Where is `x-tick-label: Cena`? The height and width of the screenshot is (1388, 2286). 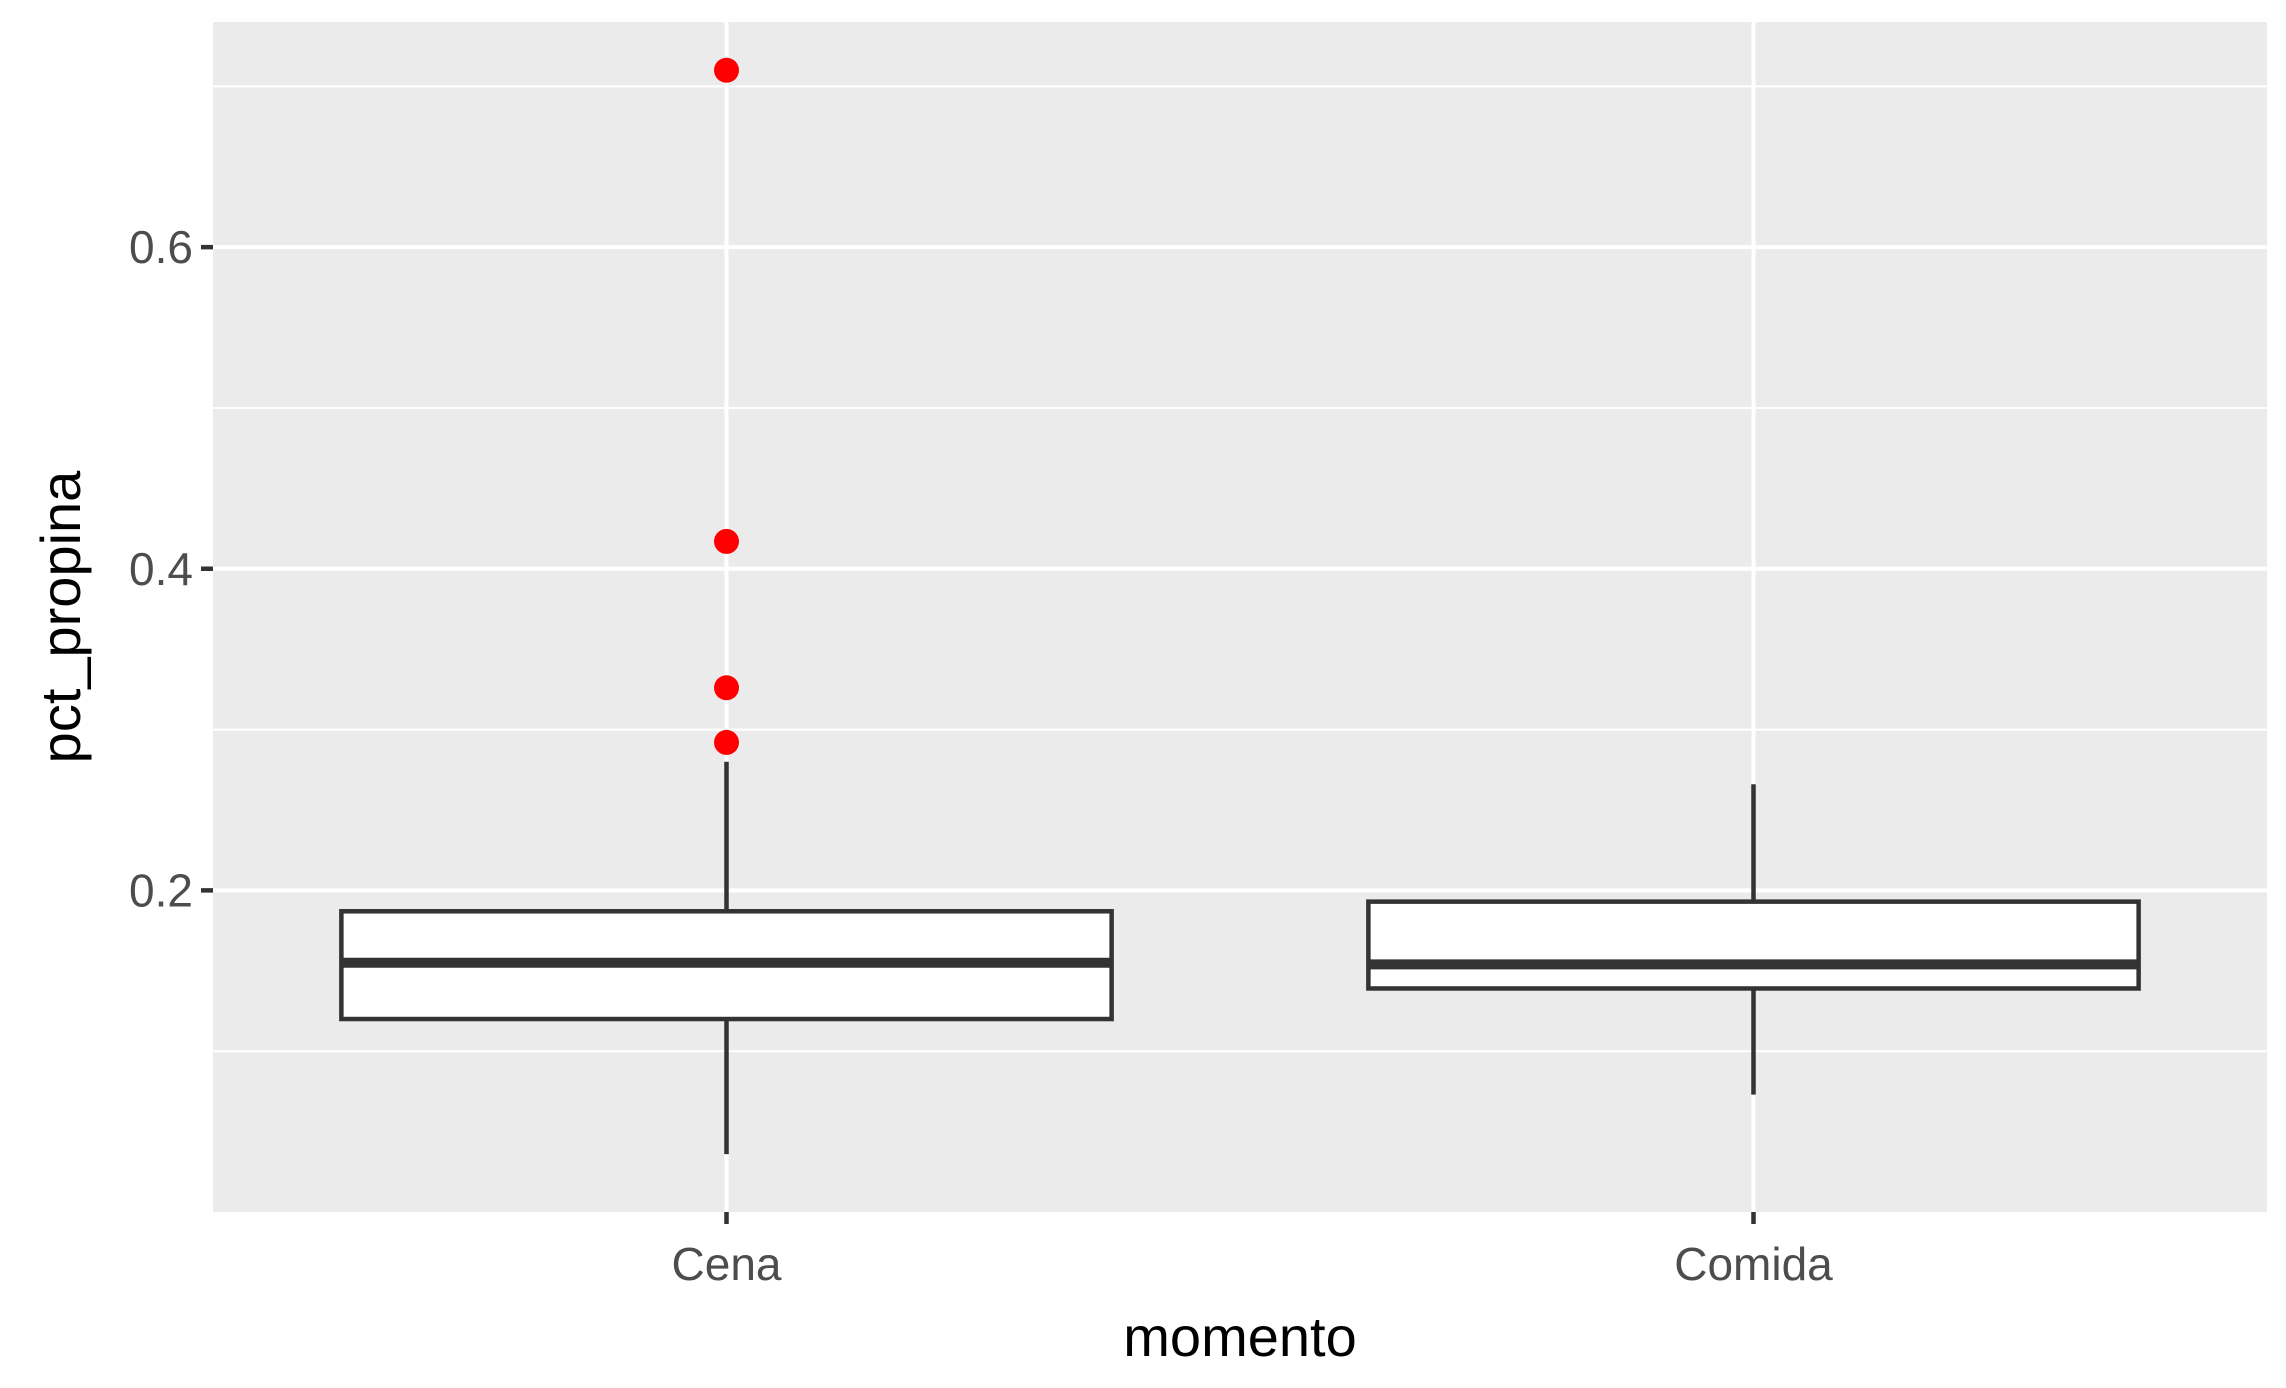 x-tick-label: Cena is located at coordinates (727, 1264).